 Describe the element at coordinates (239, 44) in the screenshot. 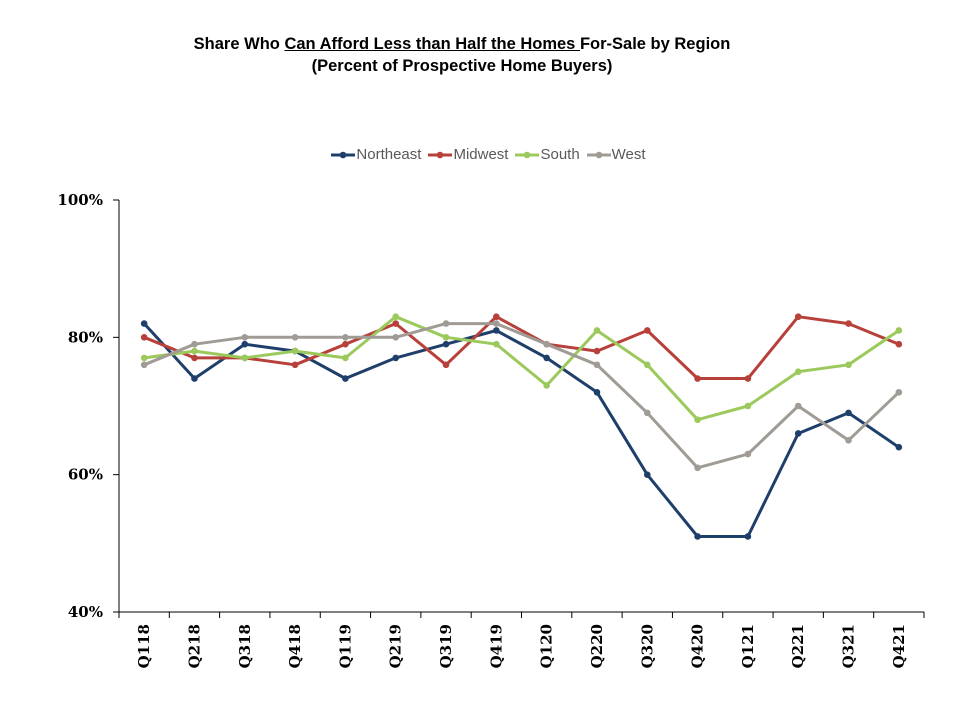

I see `title-prefix: Share Who` at that location.